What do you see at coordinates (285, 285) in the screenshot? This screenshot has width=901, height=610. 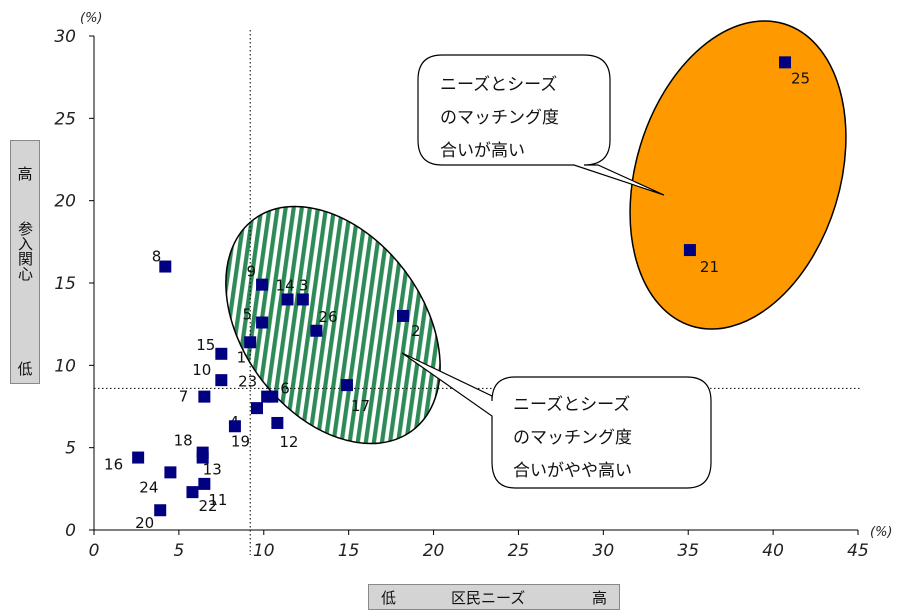 I see `data-point-label-14: 14` at bounding box center [285, 285].